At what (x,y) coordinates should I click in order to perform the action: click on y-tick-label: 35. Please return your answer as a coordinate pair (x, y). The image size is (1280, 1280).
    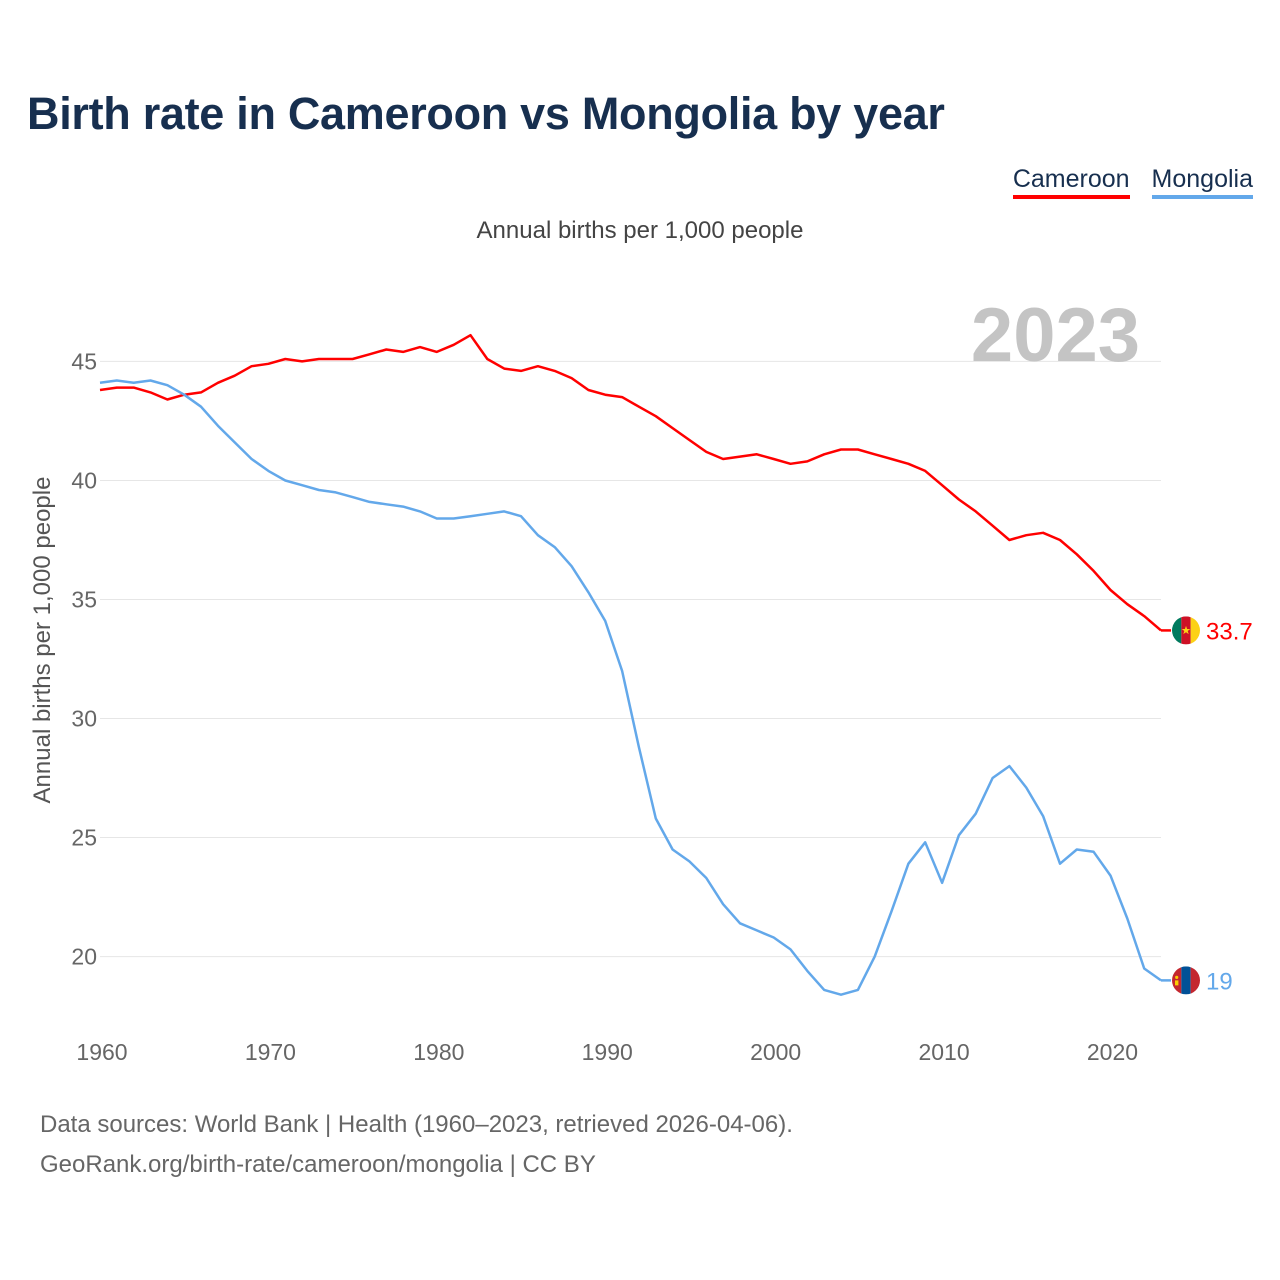
    Looking at the image, I should click on (84, 599).